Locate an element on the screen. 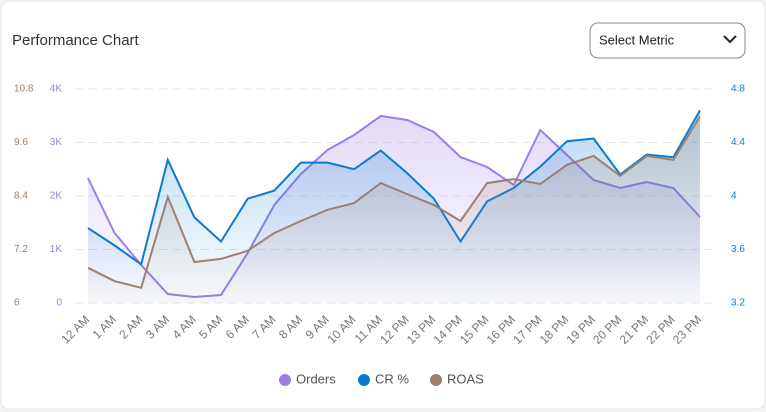 The width and height of the screenshot is (766, 412). legend-label: CR % is located at coordinates (392, 378).